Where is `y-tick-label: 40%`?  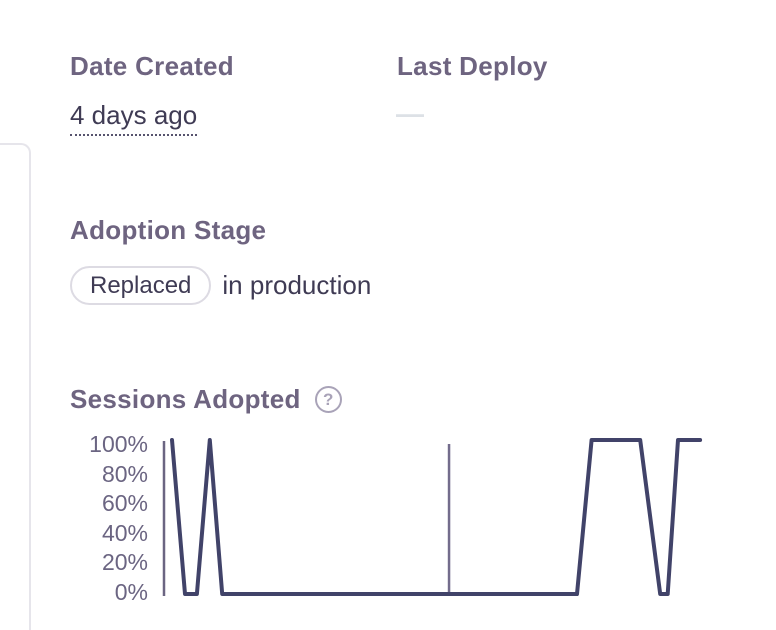 y-tick-label: 40% is located at coordinates (124, 532).